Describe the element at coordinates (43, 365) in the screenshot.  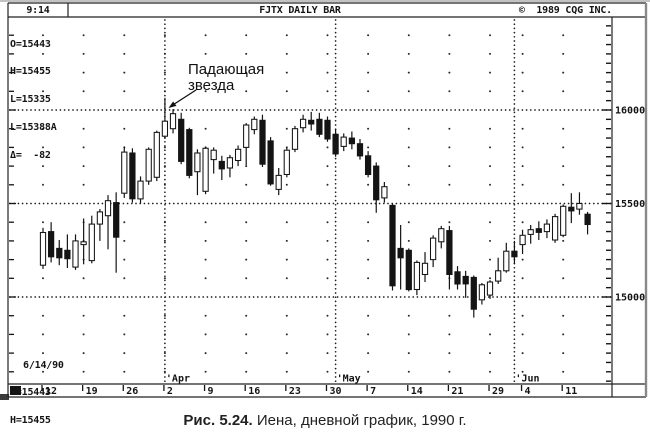
I see `session-date: 6/14/90` at that location.